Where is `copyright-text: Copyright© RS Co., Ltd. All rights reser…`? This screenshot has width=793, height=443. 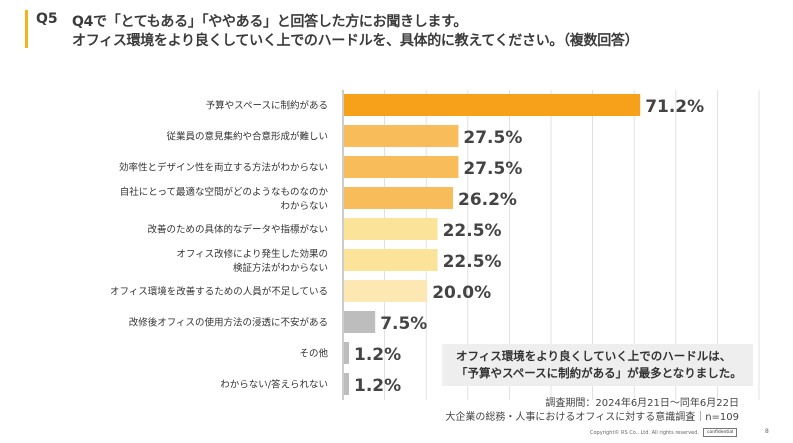 copyright-text: Copyright© RS Co., Ltd. All rights reser… is located at coordinates (644, 433).